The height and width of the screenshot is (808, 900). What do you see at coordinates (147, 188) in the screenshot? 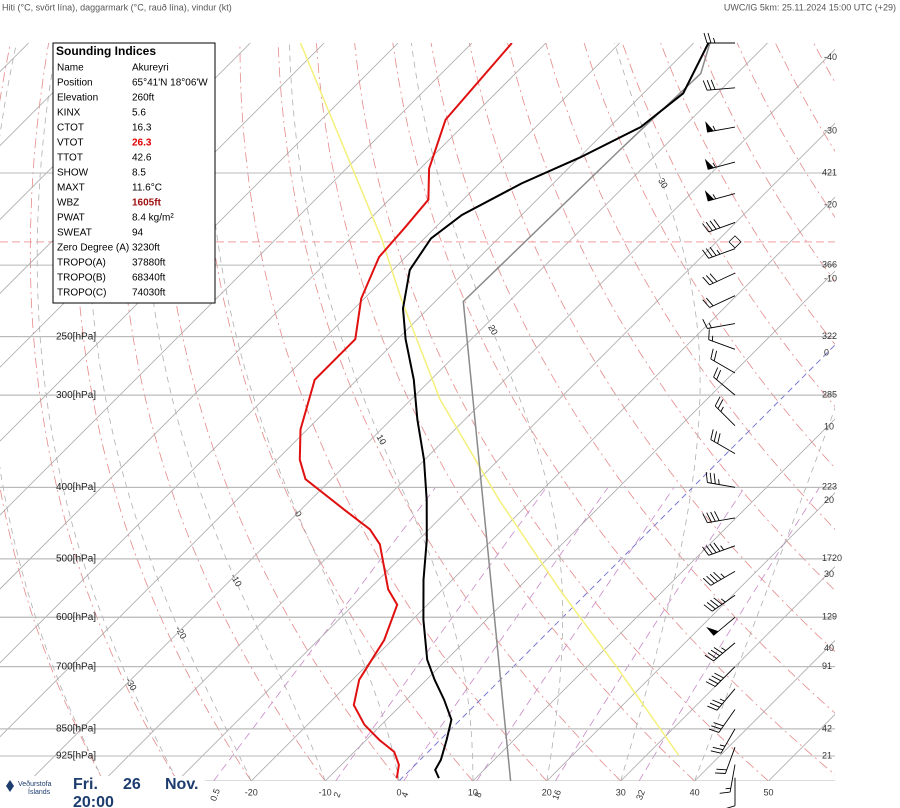
I see `index-value: 11.6°C` at bounding box center [147, 188].